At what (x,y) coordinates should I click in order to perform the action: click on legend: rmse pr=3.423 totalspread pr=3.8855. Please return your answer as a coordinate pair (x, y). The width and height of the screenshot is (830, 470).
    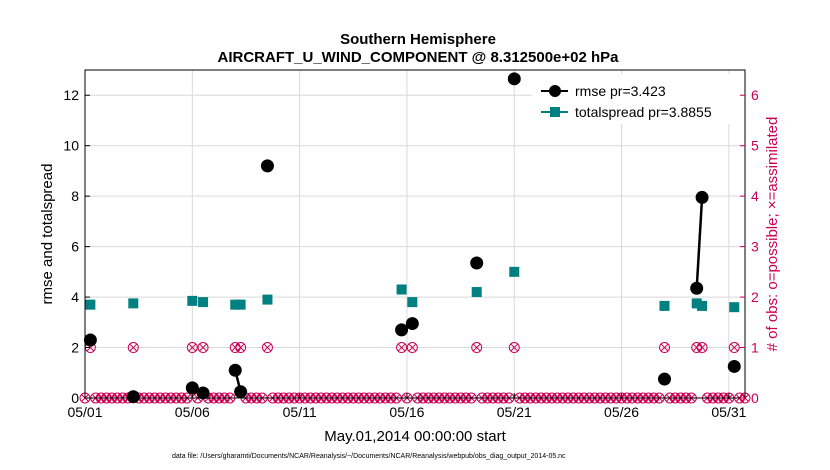
    Looking at the image, I should click on (636, 99).